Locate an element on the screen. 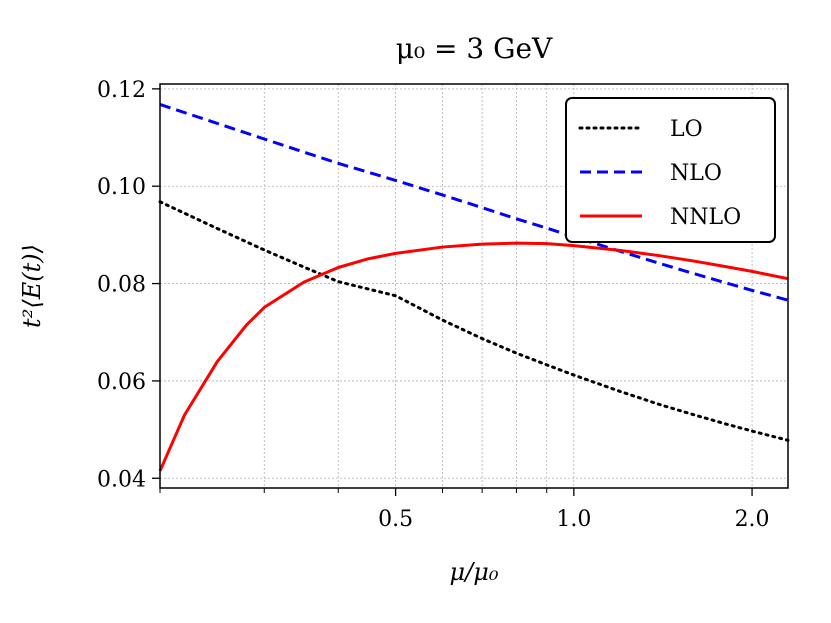 The width and height of the screenshot is (831, 623). x-tick-label: 0.5 is located at coordinates (395, 519).